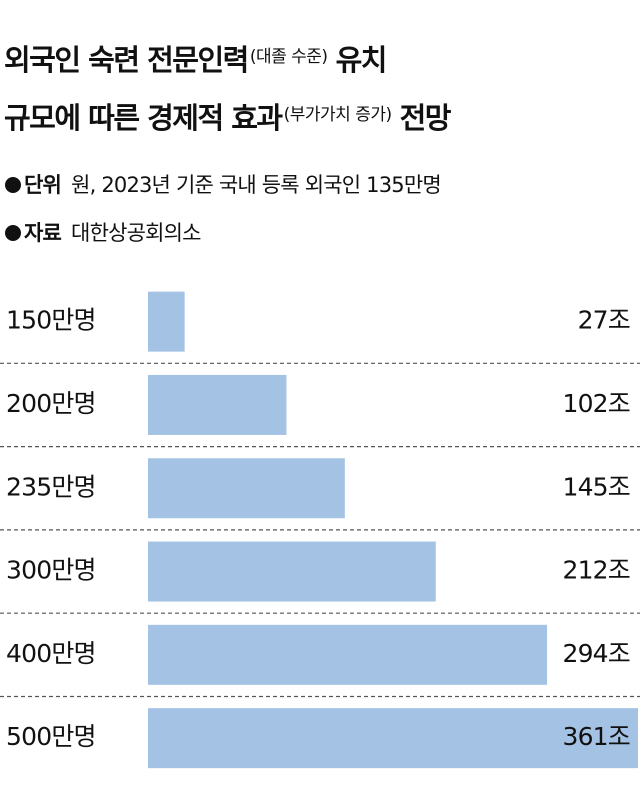  Describe the element at coordinates (51, 403) in the screenshot. I see `category-label: 200만명` at that location.